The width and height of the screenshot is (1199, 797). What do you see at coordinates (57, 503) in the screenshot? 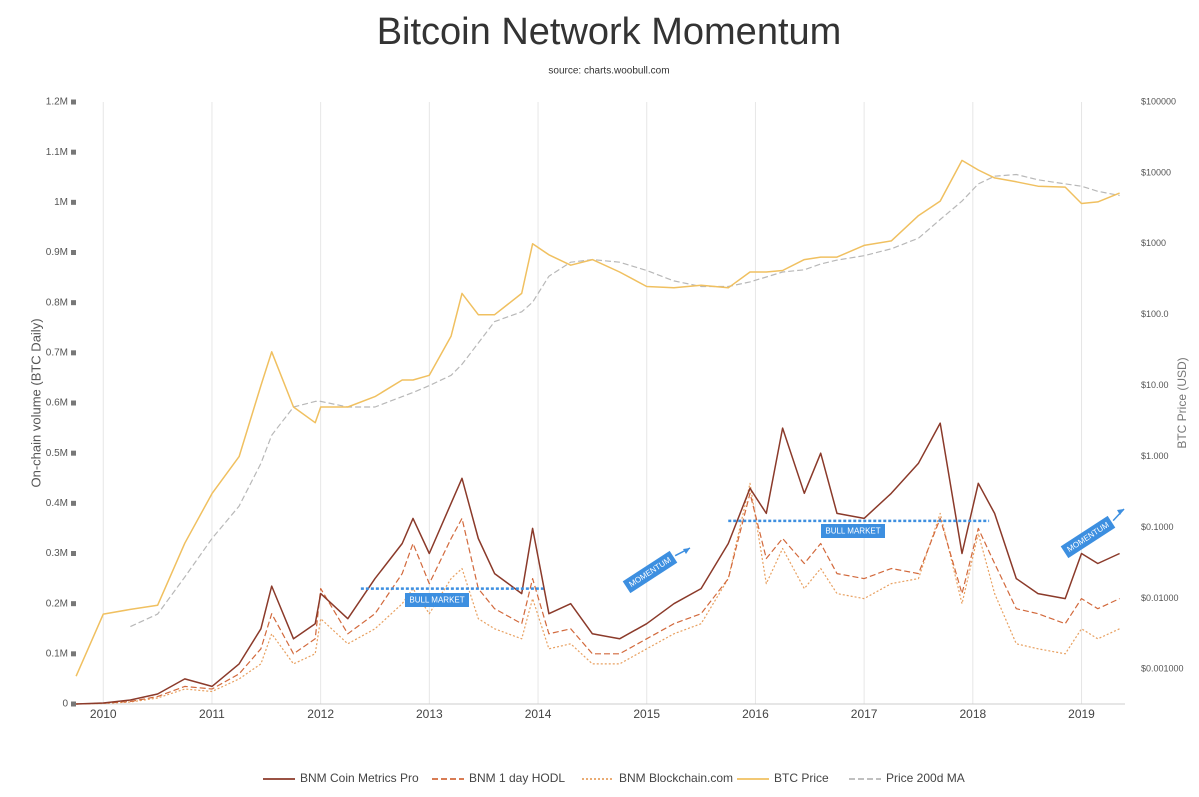
I see `y-tick-label: 0.4M` at bounding box center [57, 503].